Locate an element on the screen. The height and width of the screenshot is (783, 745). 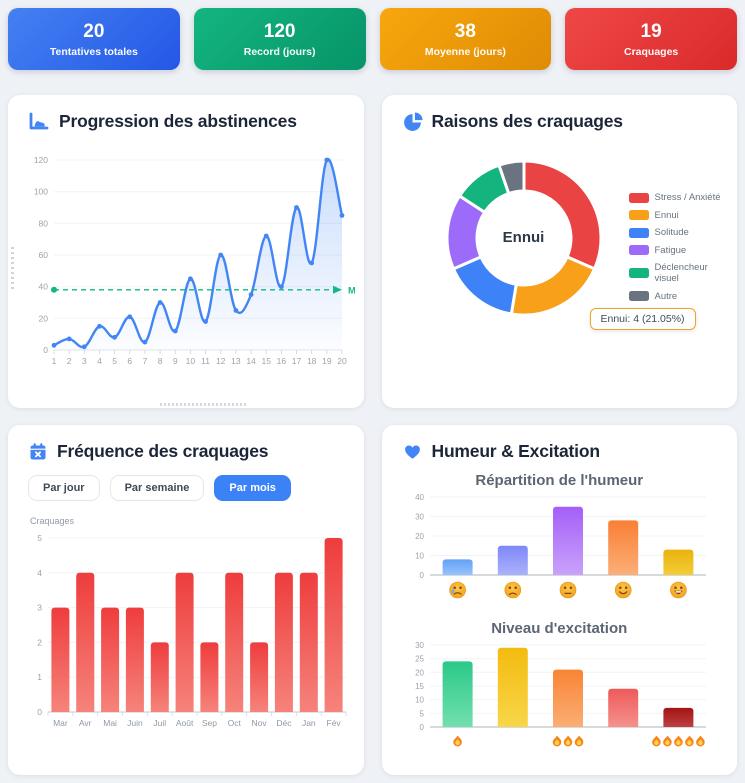
legend-label: Ennui is located at coordinates (666, 215).